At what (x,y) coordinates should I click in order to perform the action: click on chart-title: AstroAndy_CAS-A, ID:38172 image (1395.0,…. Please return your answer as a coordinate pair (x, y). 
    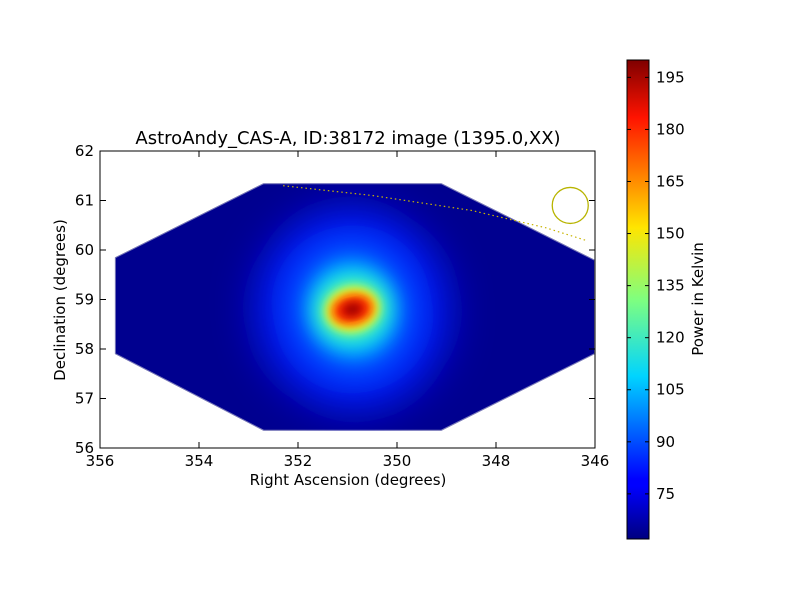
    Looking at the image, I should click on (347, 138).